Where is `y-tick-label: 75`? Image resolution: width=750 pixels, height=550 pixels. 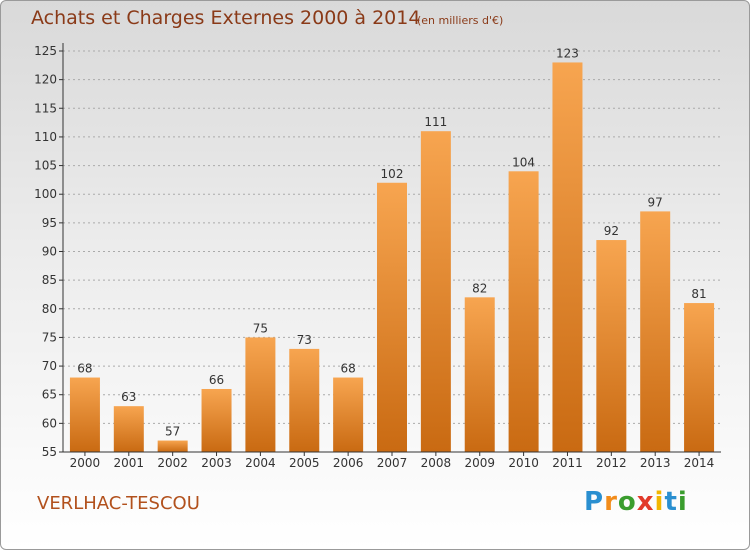
y-tick-label: 75 is located at coordinates (49, 337).